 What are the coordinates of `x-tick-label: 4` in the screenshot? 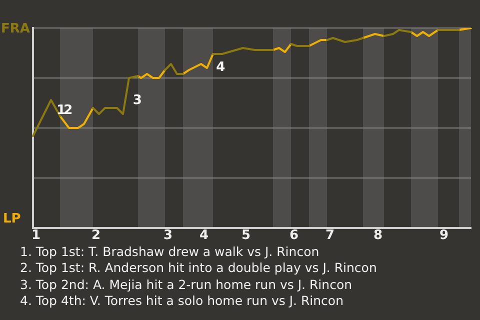 It's located at (204, 236).